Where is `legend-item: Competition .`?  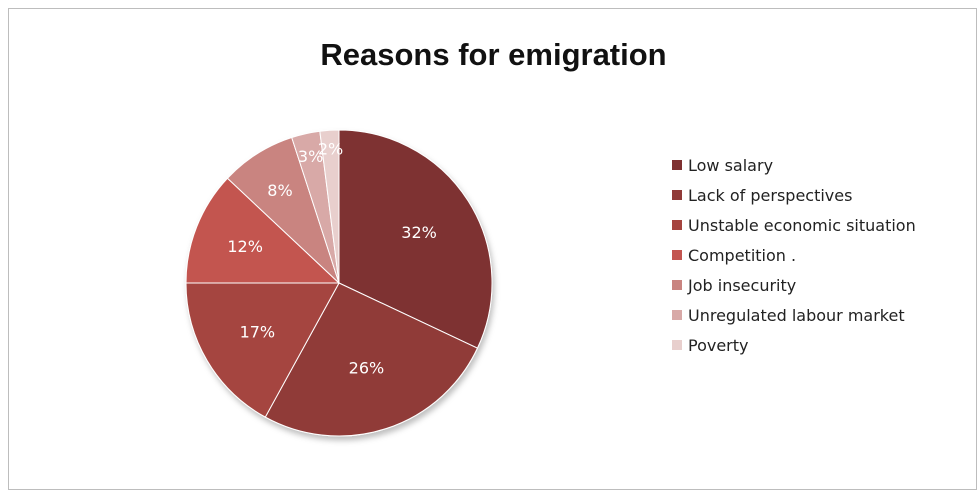 legend-item: Competition . is located at coordinates (794, 255).